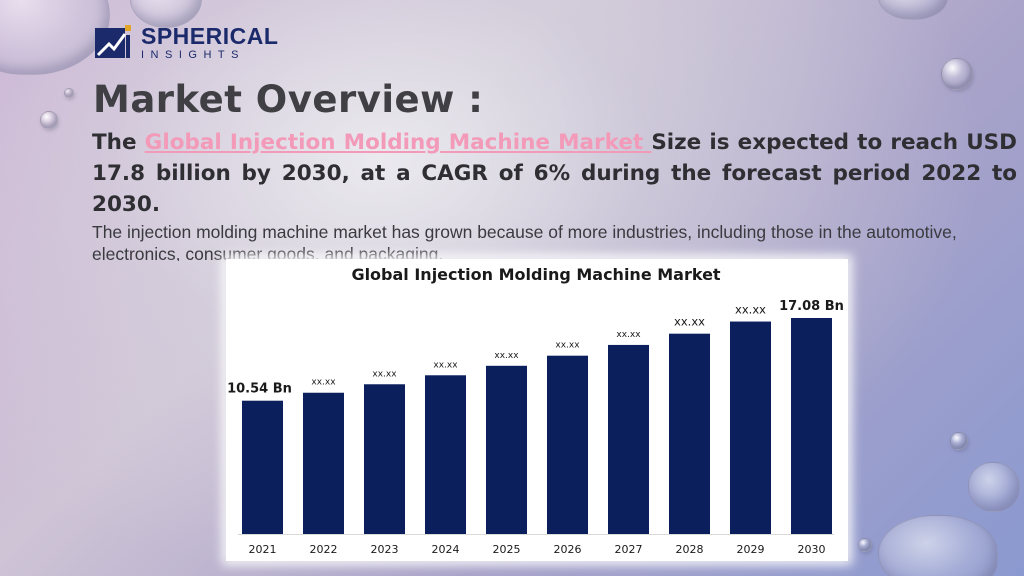 This screenshot has height=576, width=1024. What do you see at coordinates (750, 427) in the screenshot?
I see `bar-2029` at bounding box center [750, 427].